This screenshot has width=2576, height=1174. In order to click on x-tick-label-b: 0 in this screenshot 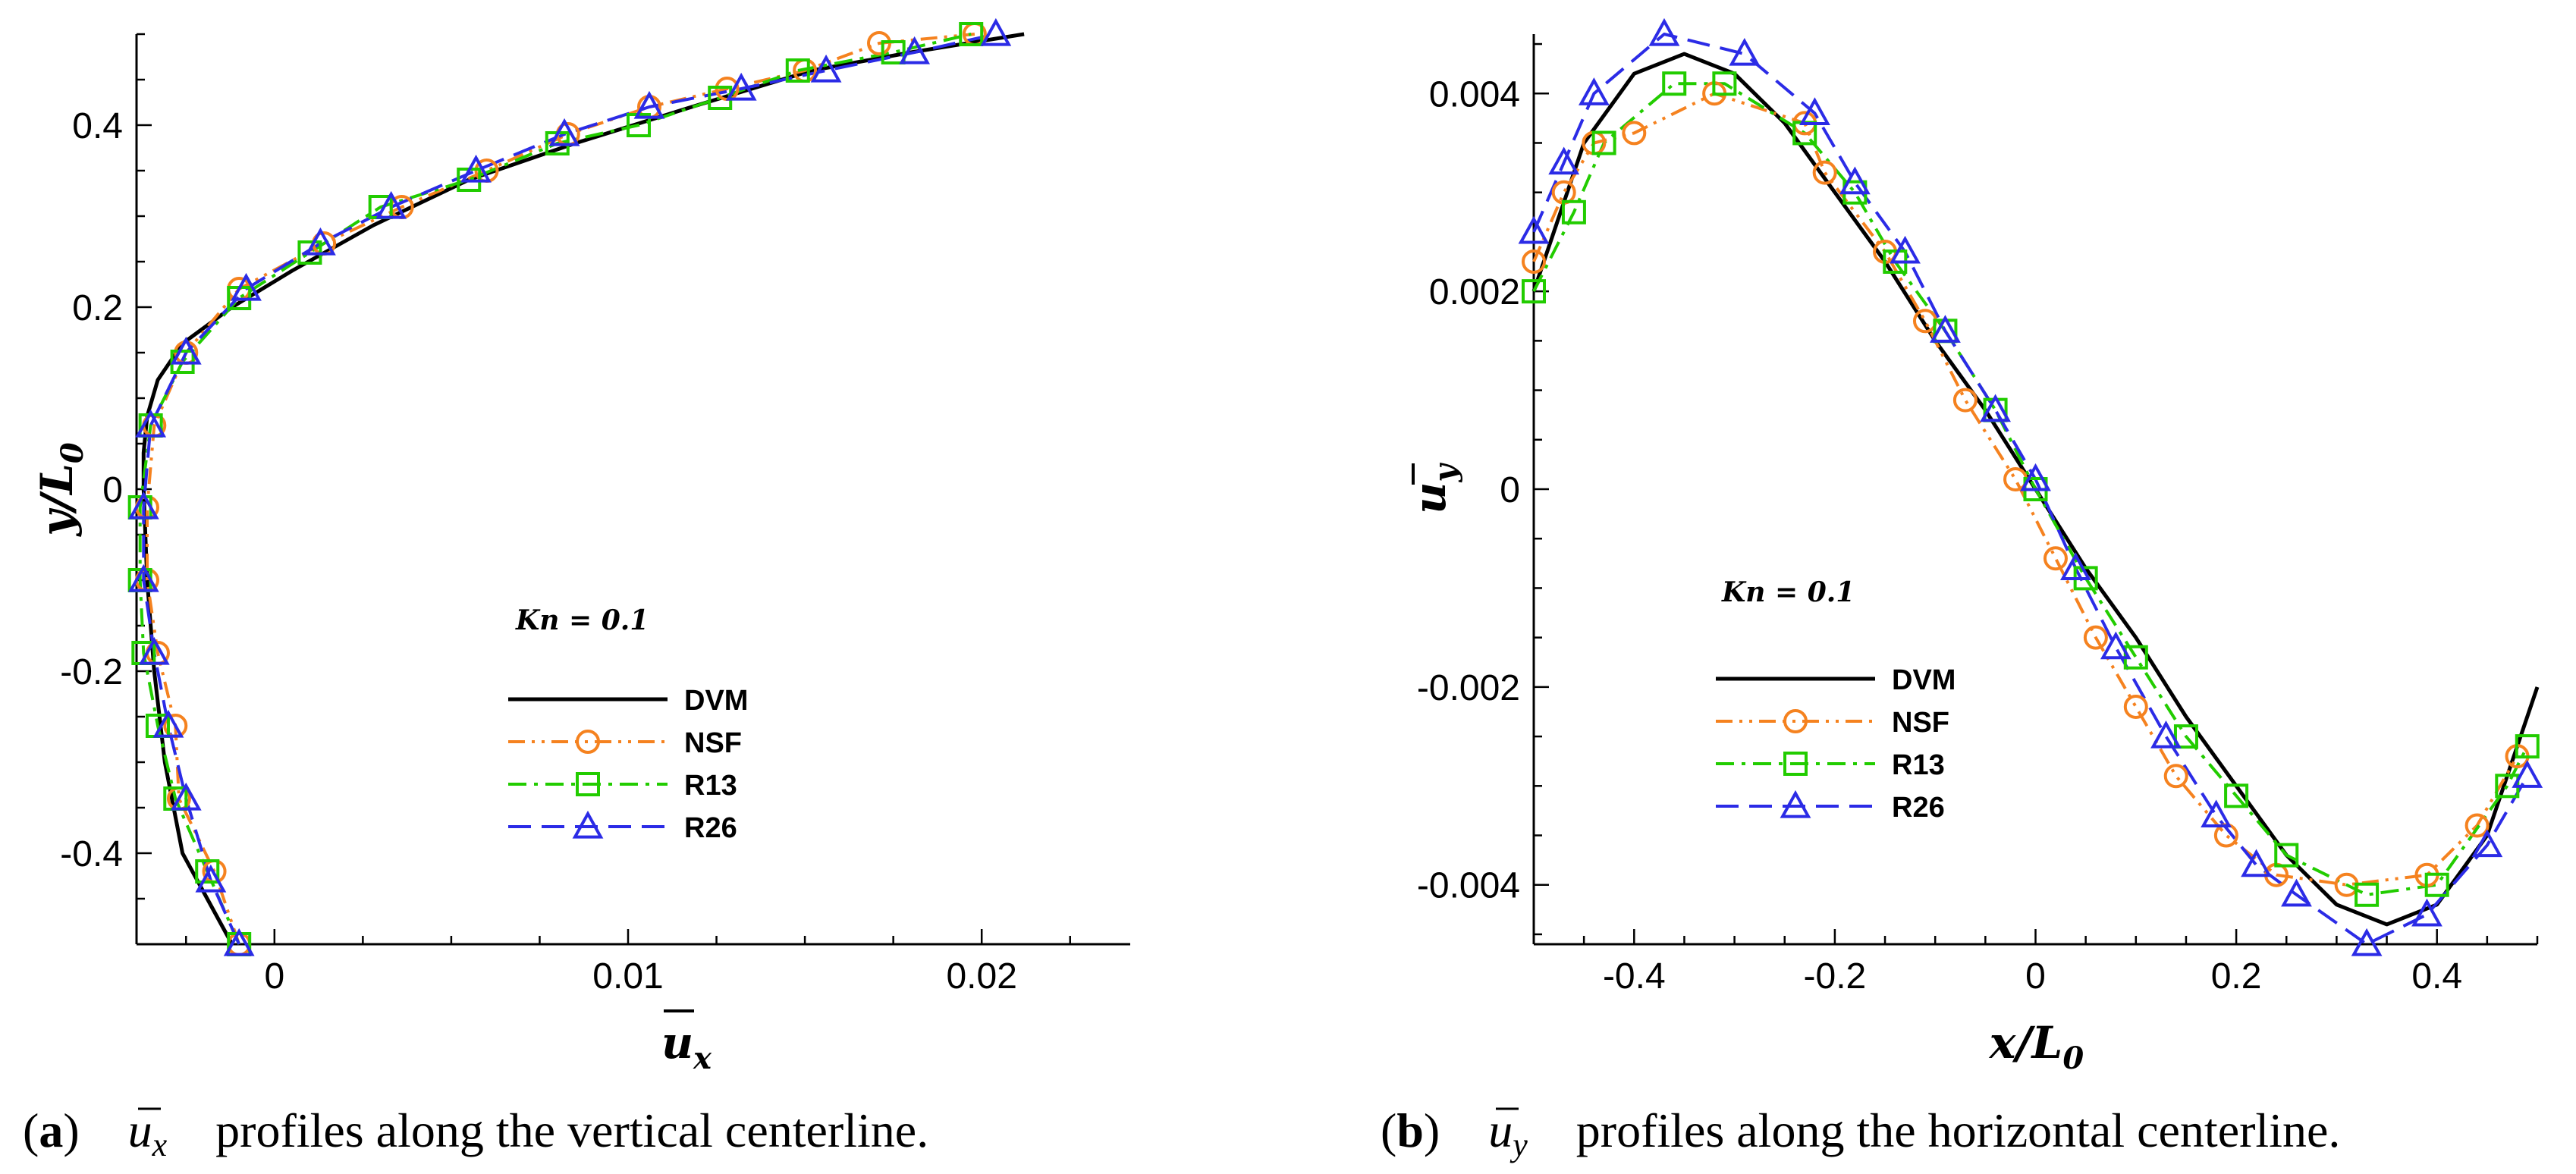, I will do `click(2035, 976)`.